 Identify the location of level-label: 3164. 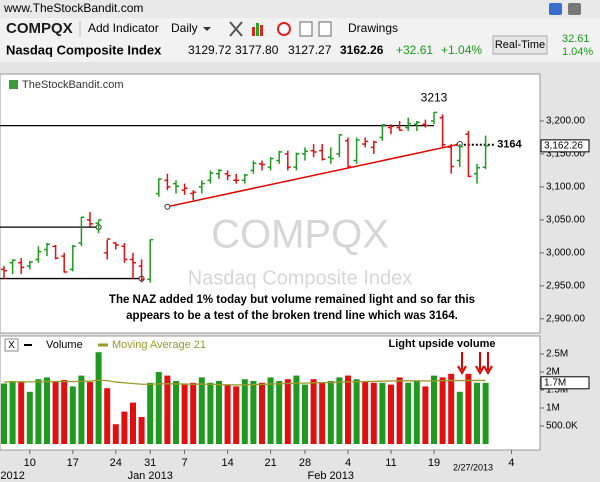
(509, 145).